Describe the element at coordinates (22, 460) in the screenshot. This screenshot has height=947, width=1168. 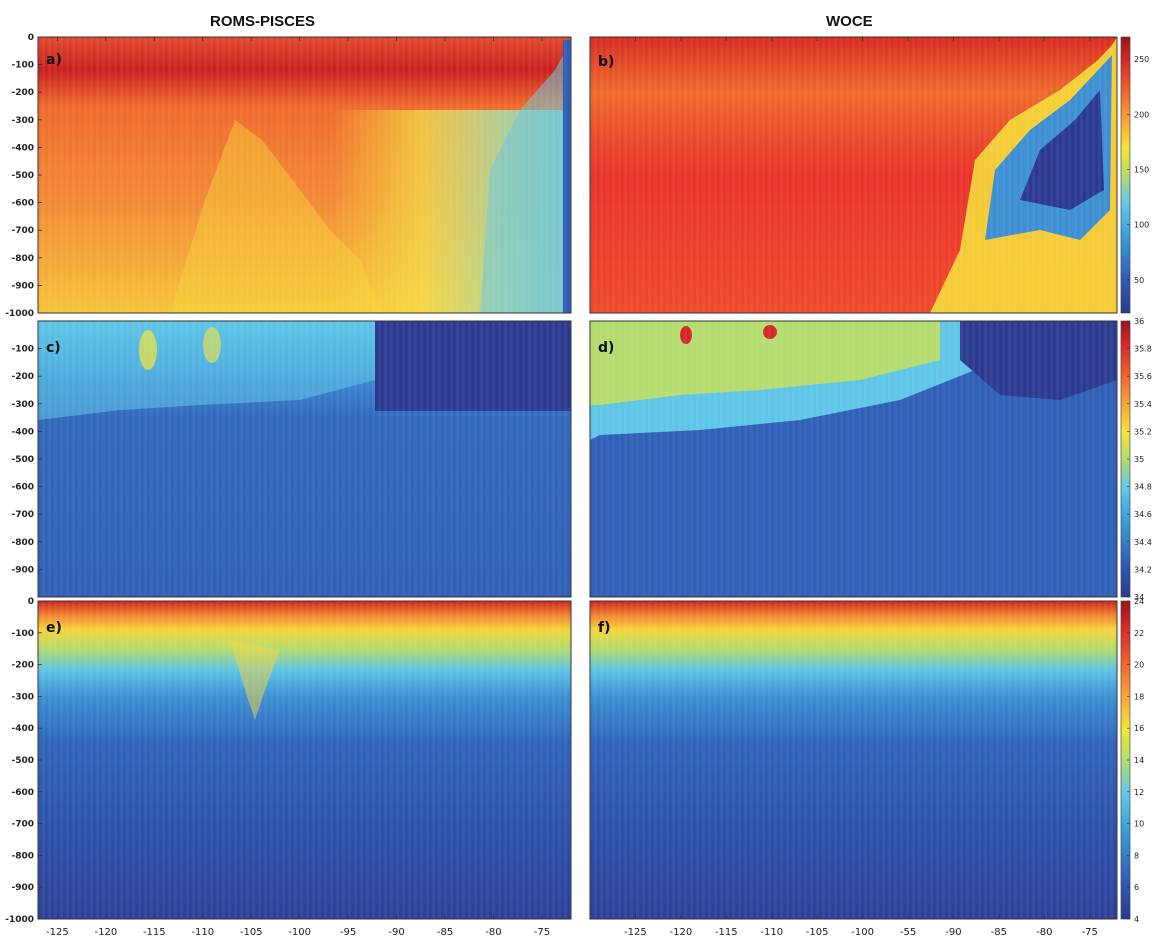
I see `y-tick-label-c: -500` at that location.